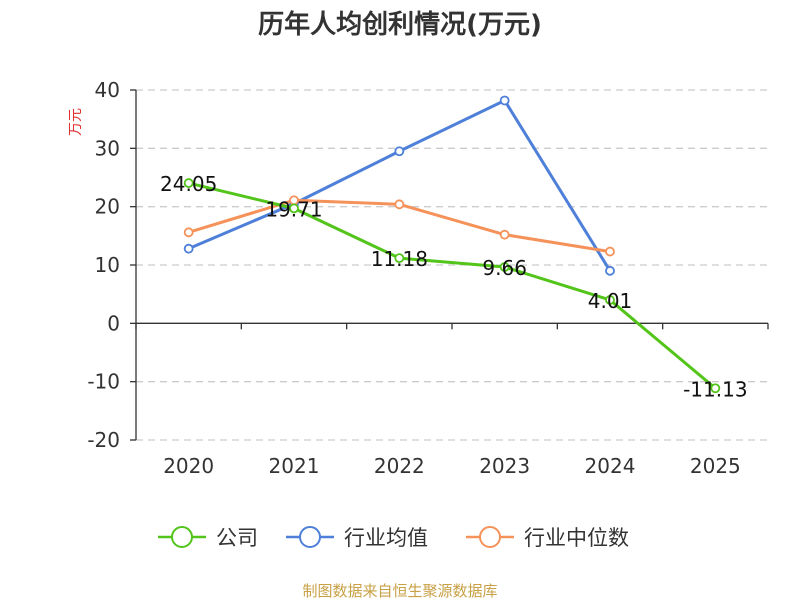 This screenshot has width=800, height=600. I want to click on y-tick-label: -20, so click(103, 440).